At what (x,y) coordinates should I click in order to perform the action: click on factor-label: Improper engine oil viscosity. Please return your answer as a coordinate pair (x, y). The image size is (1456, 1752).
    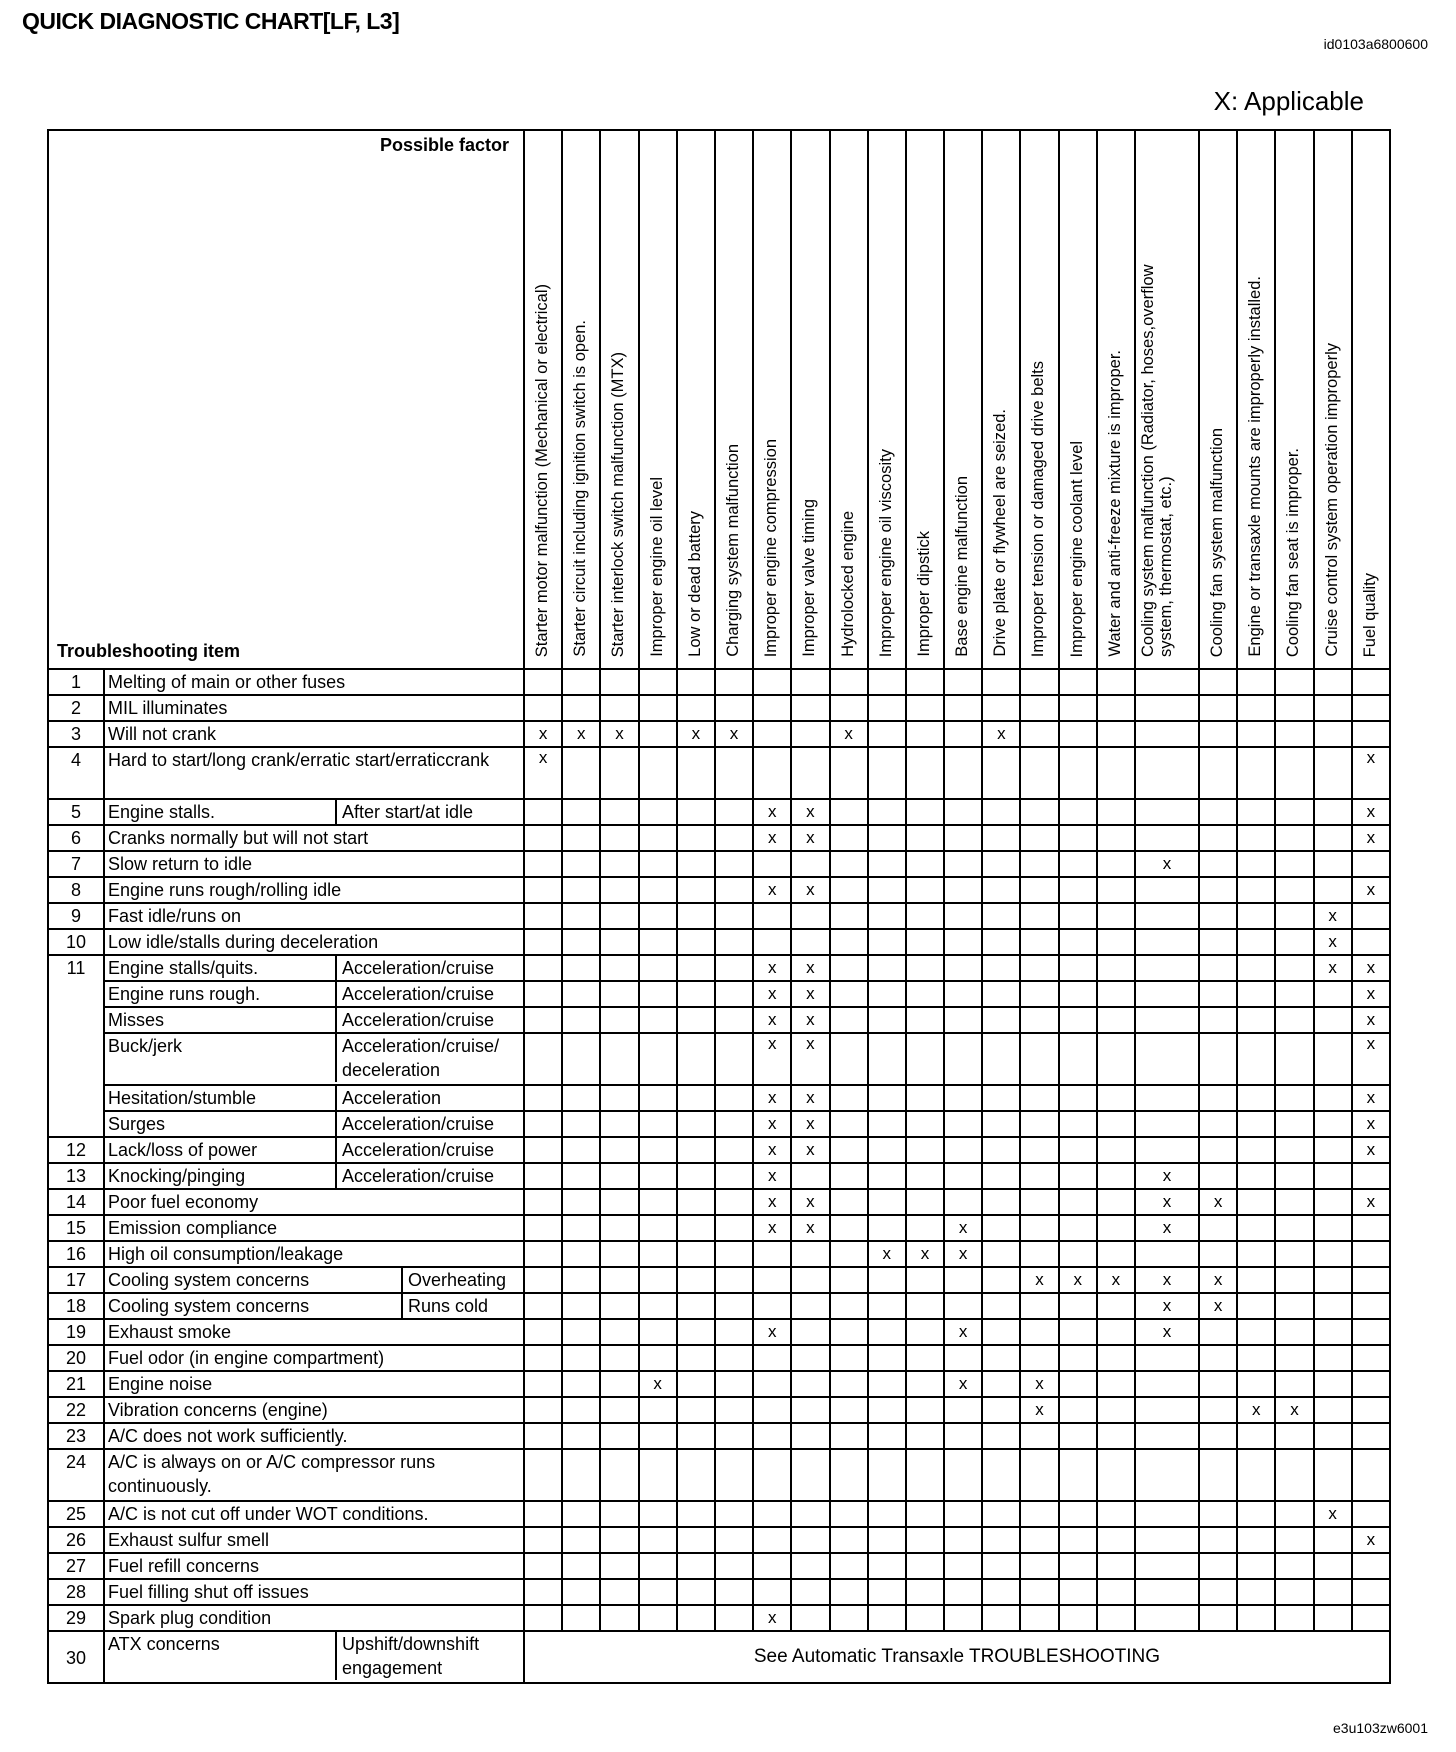
    Looking at the image, I should click on (885, 552).